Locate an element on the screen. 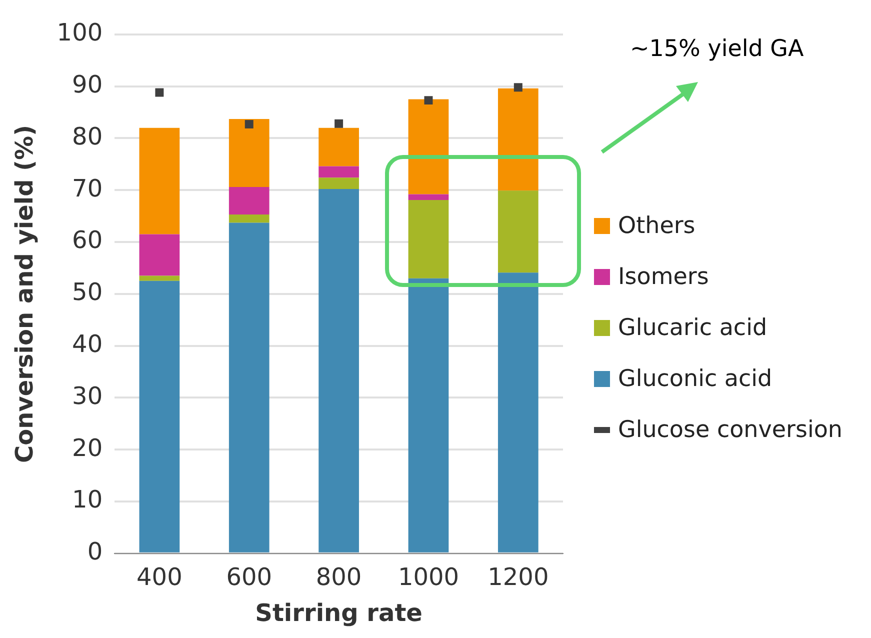  x-tick-label: 1000 is located at coordinates (429, 577).